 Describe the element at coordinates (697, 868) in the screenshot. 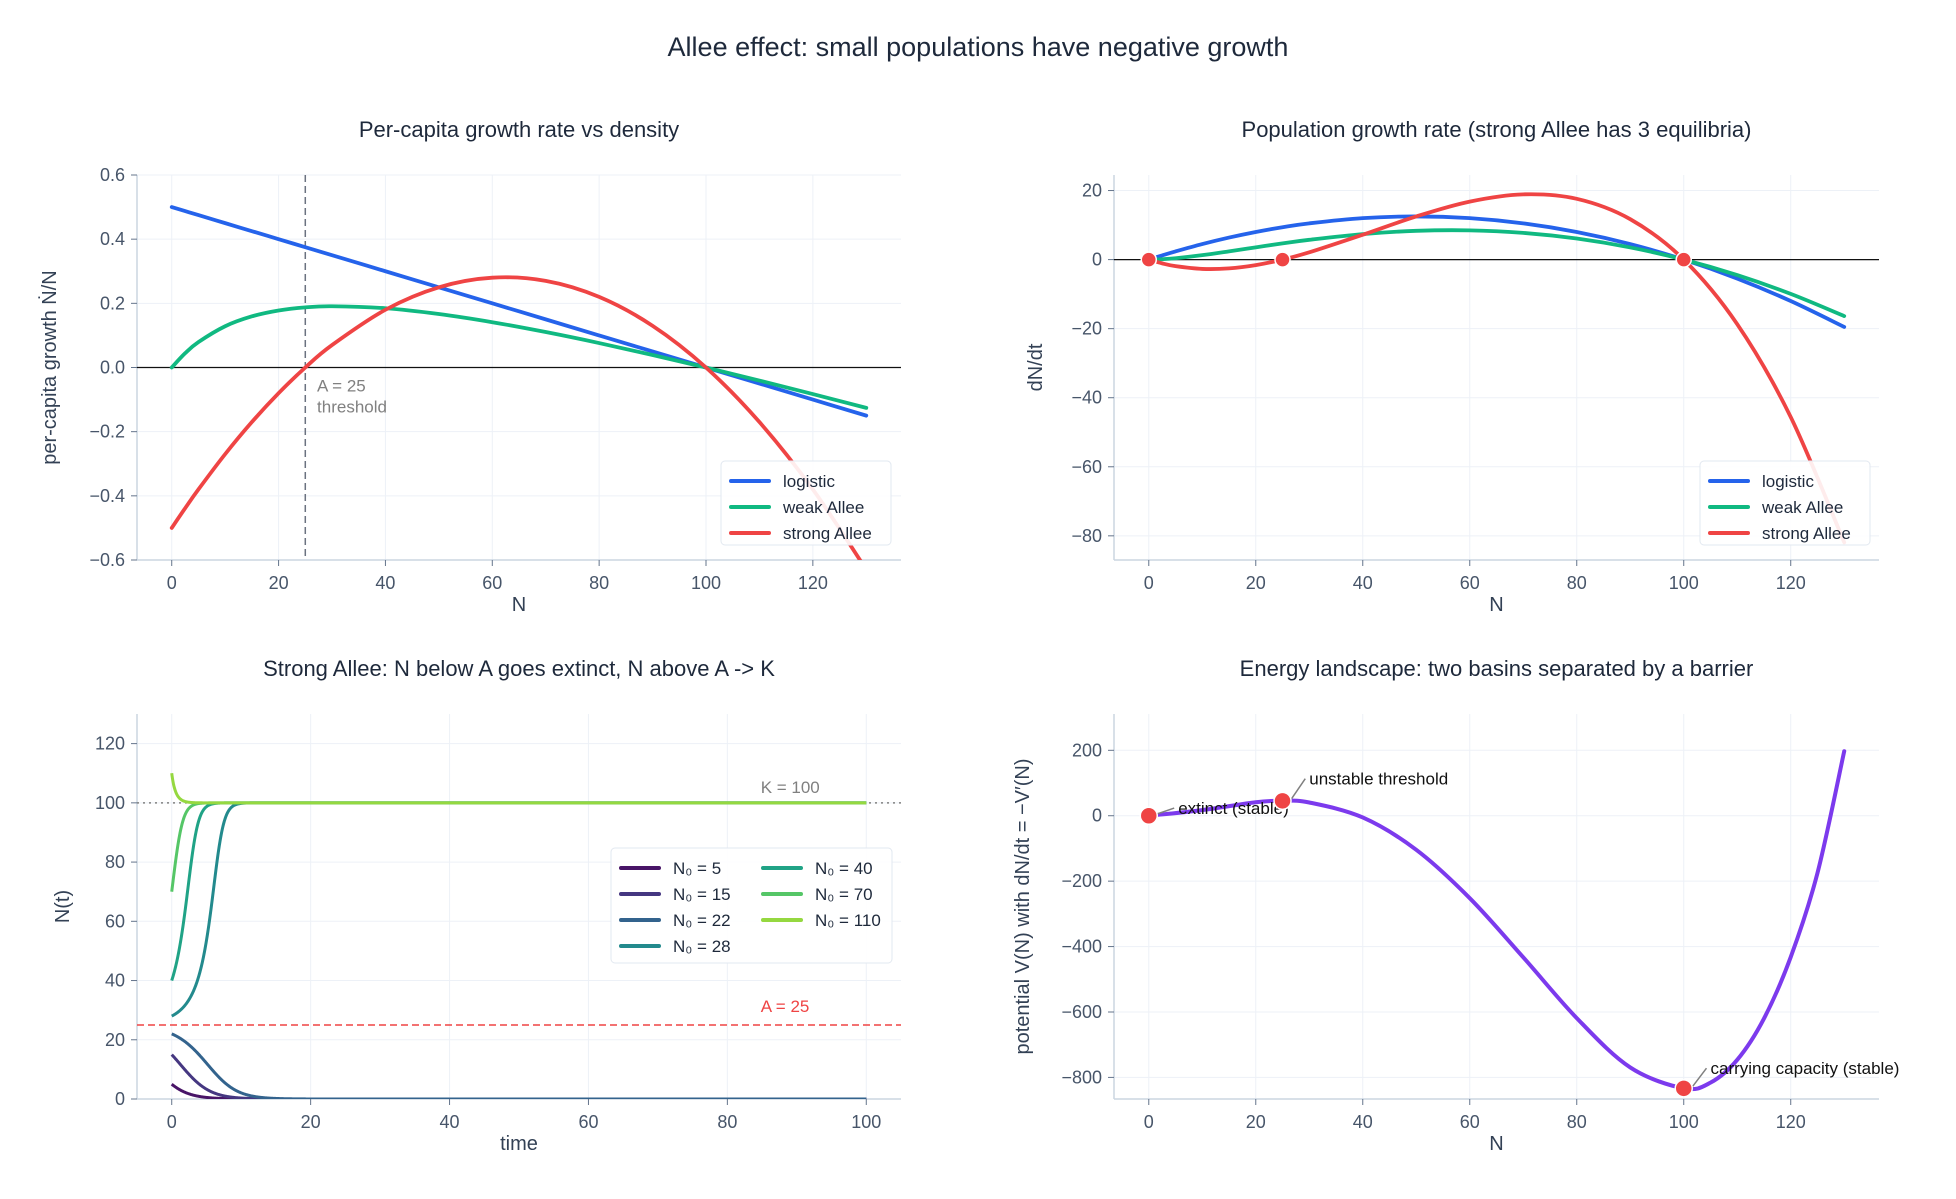

I see `legend-label: N₀ = 5` at that location.